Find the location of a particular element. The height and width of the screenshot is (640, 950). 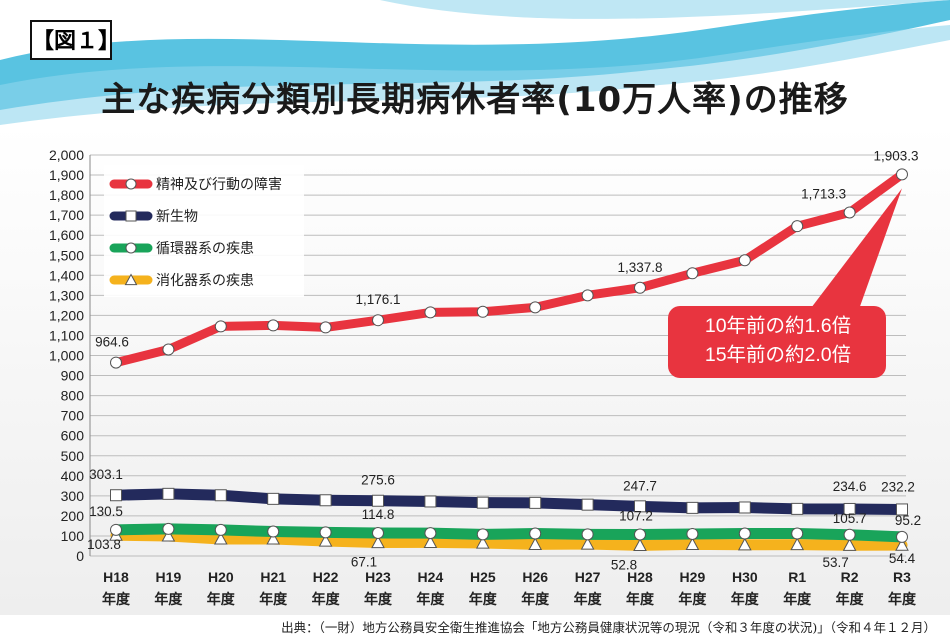

data-label: 103.8 is located at coordinates (104, 544).